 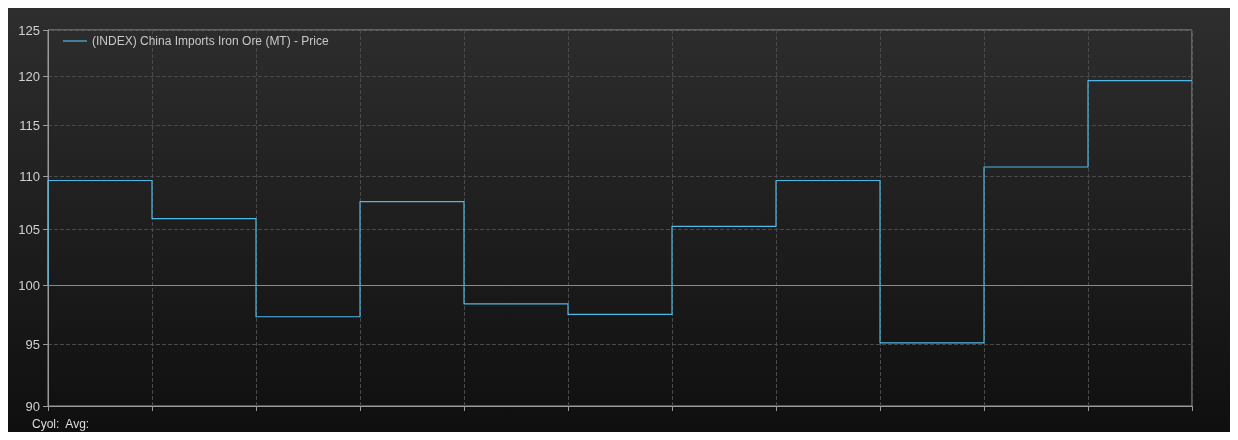 What do you see at coordinates (29, 30) in the screenshot?
I see `y-tick-label: 125` at bounding box center [29, 30].